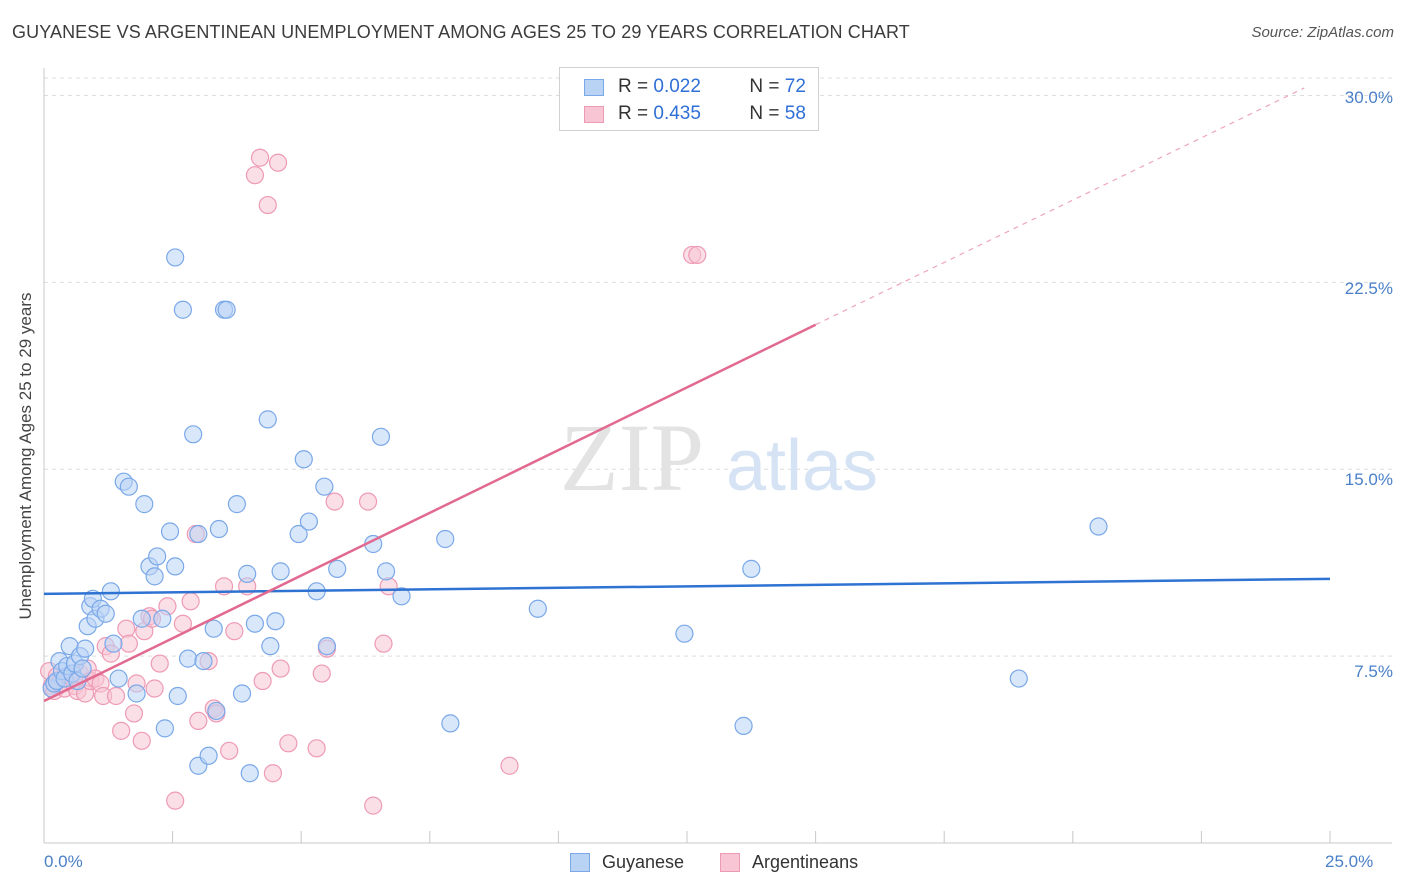 This screenshot has width=1406, height=892. Describe the element at coordinates (730, 862) in the screenshot. I see `argentineans-swatch` at that location.